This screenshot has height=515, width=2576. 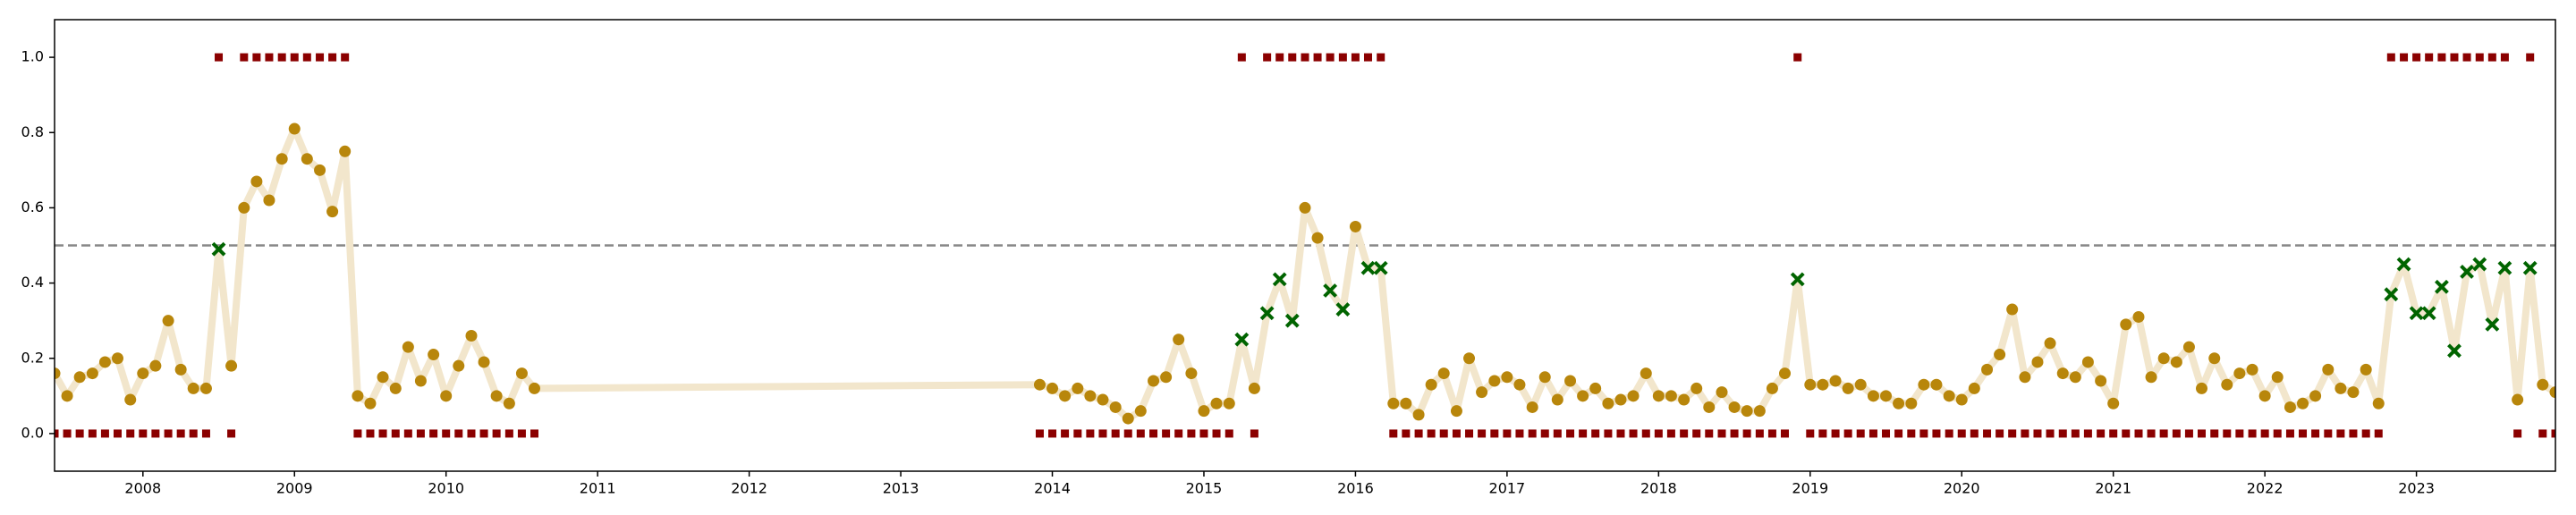 I want to click on x-tick-label: 2018, so click(x=1658, y=489).